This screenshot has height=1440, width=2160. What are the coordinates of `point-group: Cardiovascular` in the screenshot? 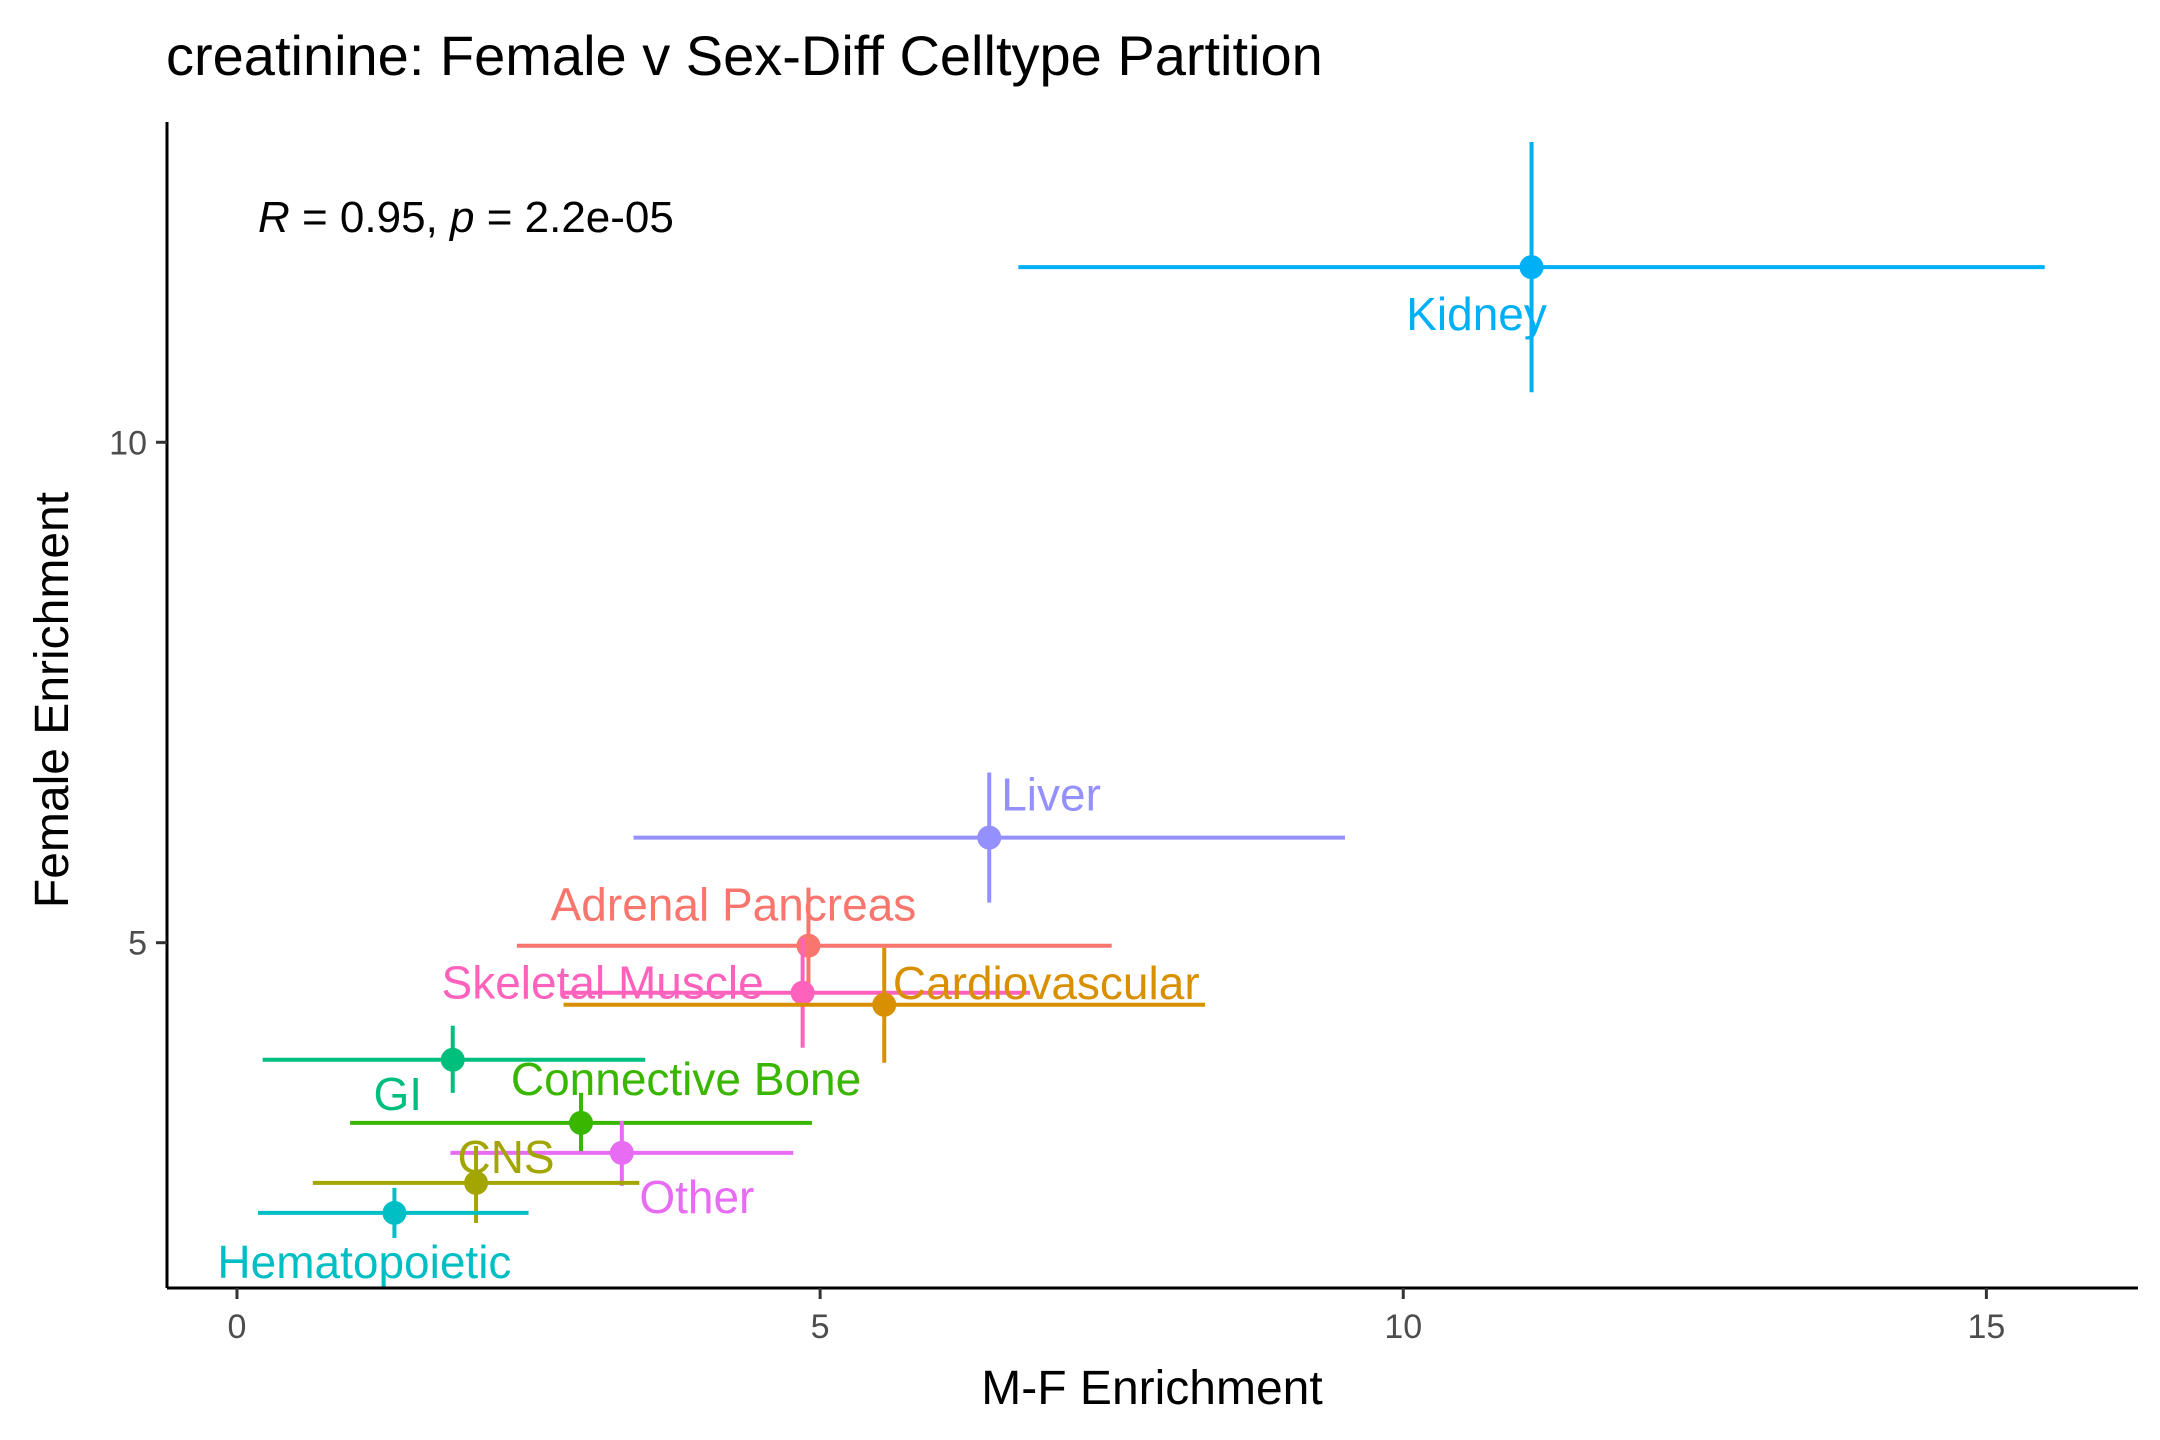 It's located at (884, 1005).